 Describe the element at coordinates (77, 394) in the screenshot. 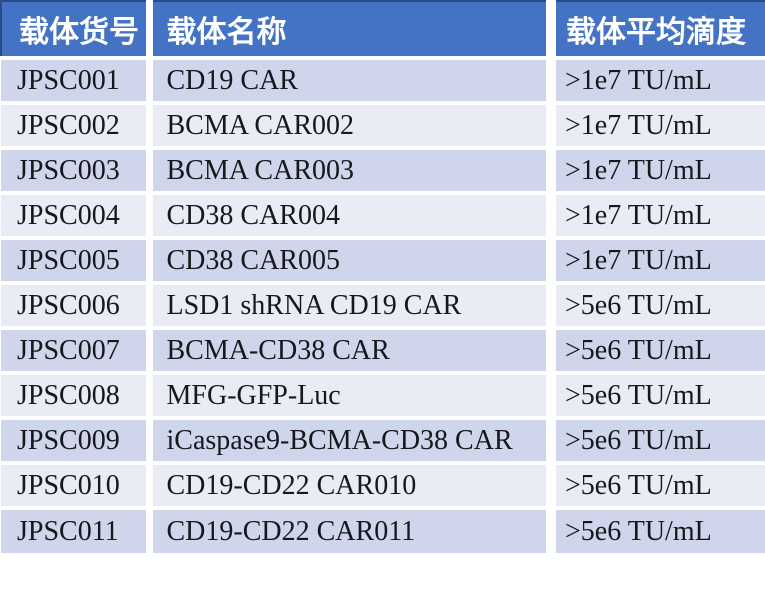

I see `cell-catalog: JPSC008` at that location.